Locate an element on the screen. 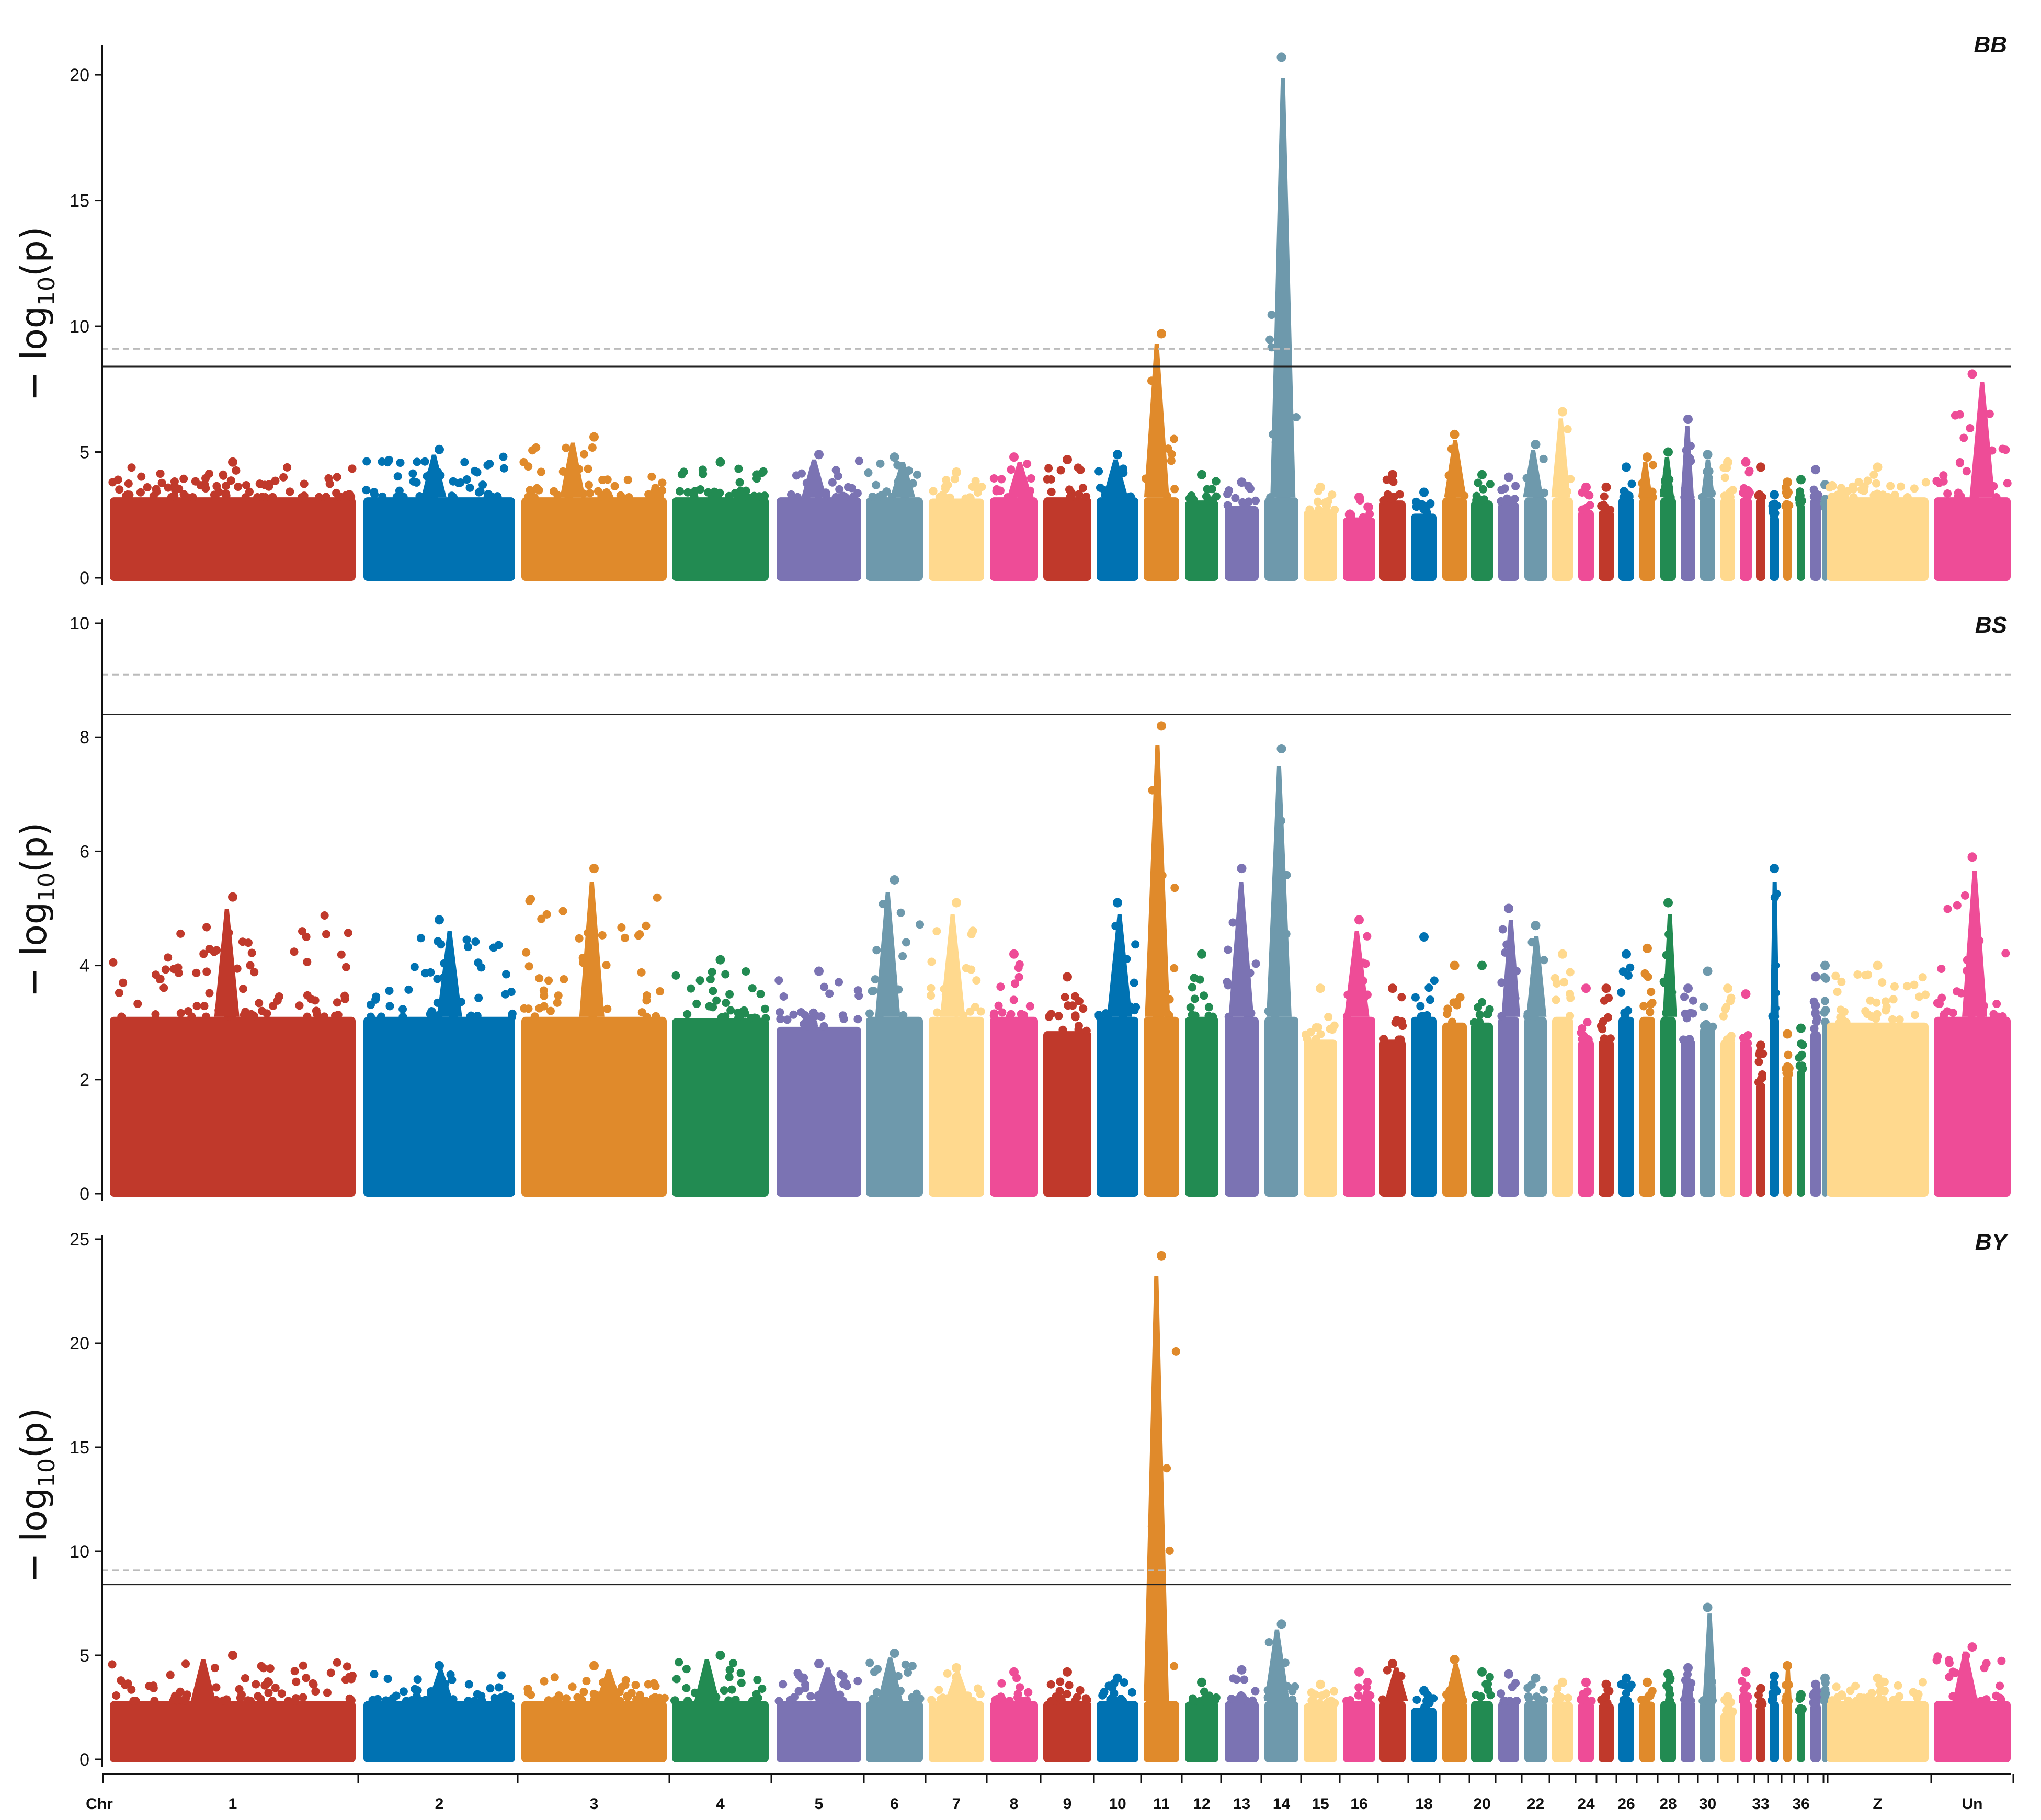 This screenshot has height=1820, width=2041. bb-y-tick-label: 10 is located at coordinates (80, 327).